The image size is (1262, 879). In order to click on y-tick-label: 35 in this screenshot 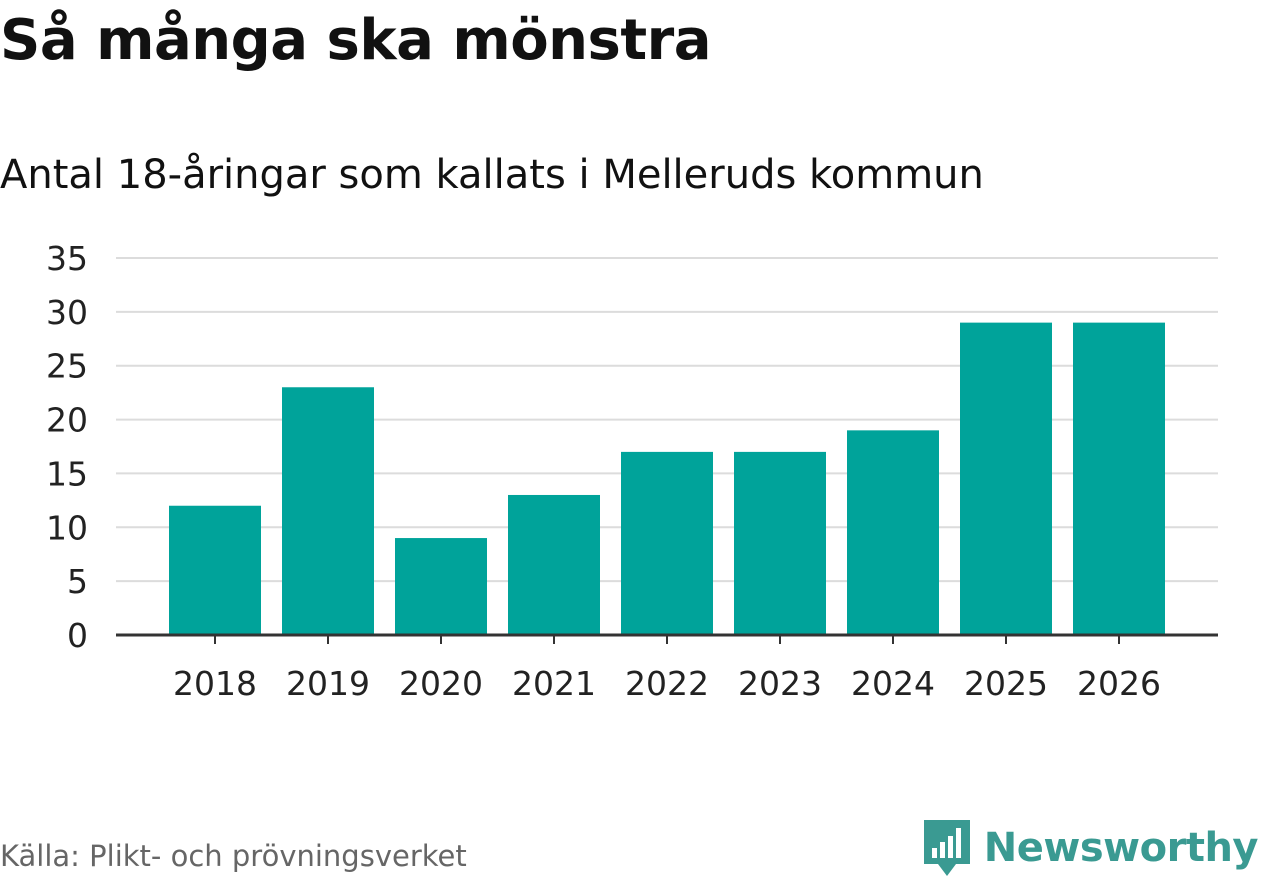, I will do `click(67, 258)`.